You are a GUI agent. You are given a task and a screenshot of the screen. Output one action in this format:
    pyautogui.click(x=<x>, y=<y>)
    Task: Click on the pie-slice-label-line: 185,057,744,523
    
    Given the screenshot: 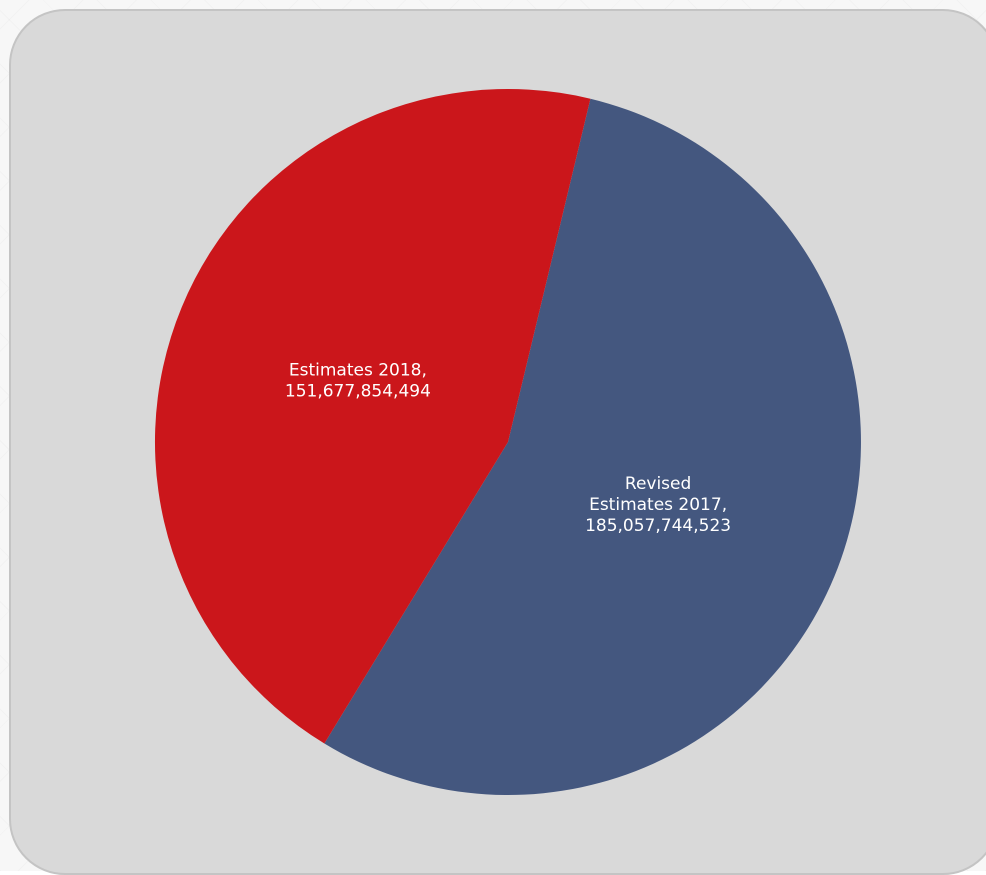 What is the action you would take?
    pyautogui.click(x=658, y=526)
    